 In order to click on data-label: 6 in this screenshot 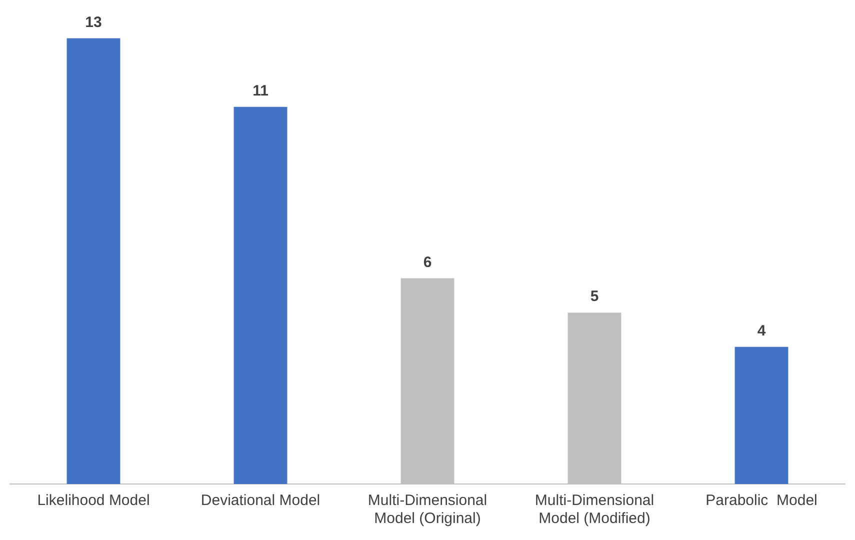, I will do `click(427, 262)`.